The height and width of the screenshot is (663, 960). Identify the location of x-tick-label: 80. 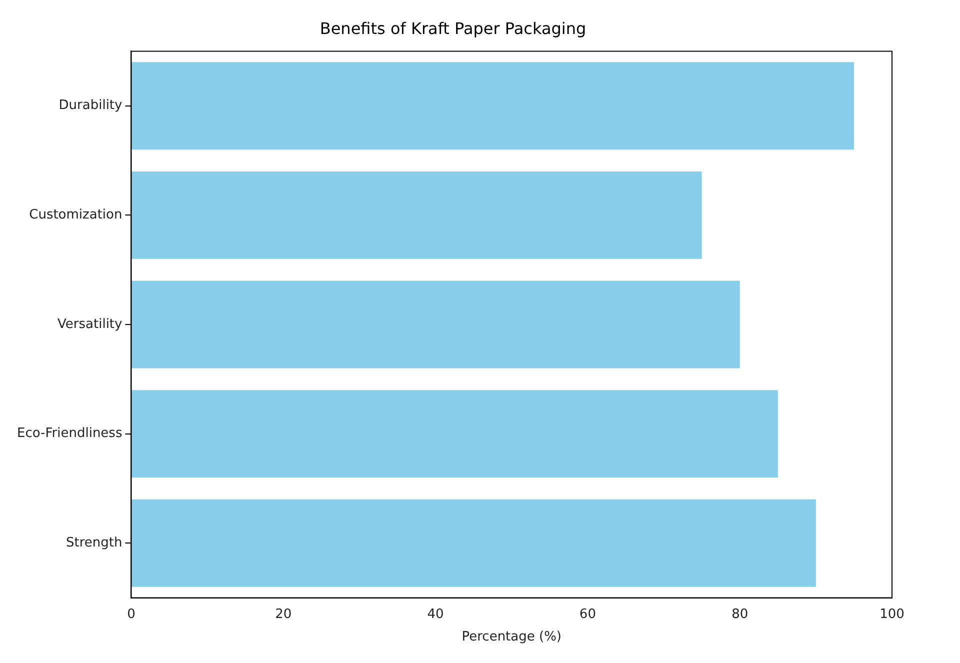
(740, 614).